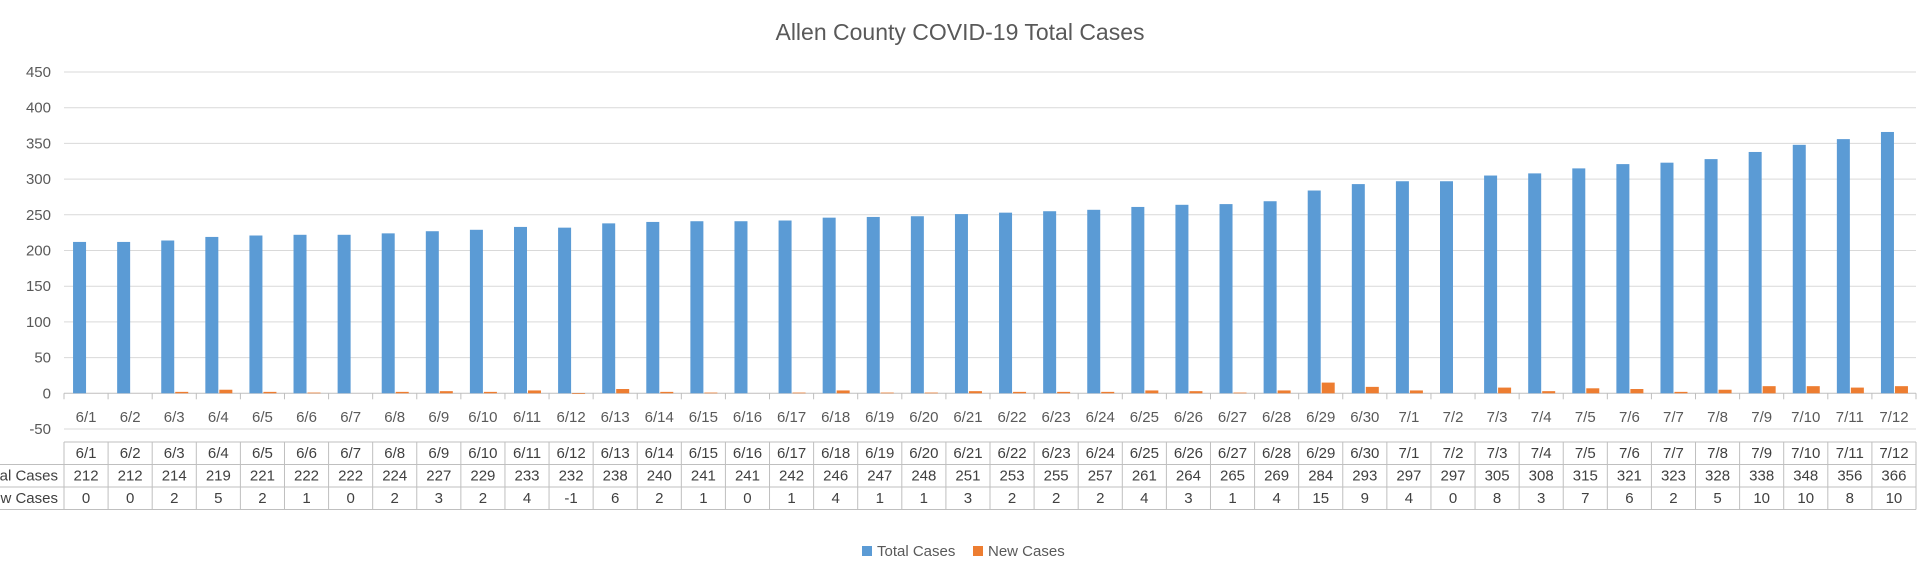 The image size is (1920, 585). Describe the element at coordinates (879, 453) in the screenshot. I see `table-cell-date: 6/19` at that location.